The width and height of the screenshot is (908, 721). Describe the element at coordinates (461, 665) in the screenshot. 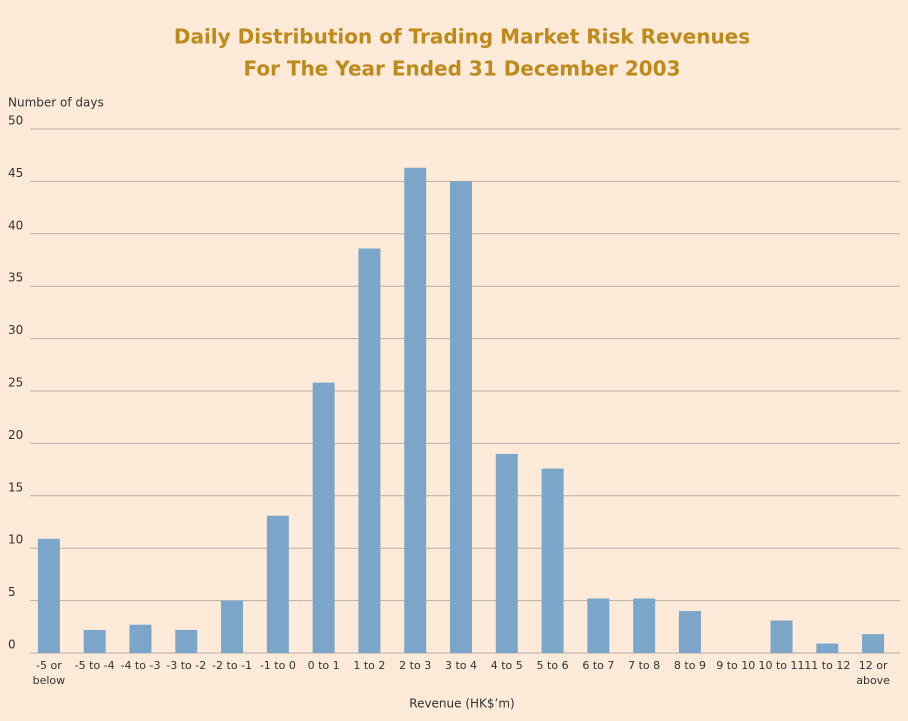

I see `x-tick-label: 3 to 4` at that location.